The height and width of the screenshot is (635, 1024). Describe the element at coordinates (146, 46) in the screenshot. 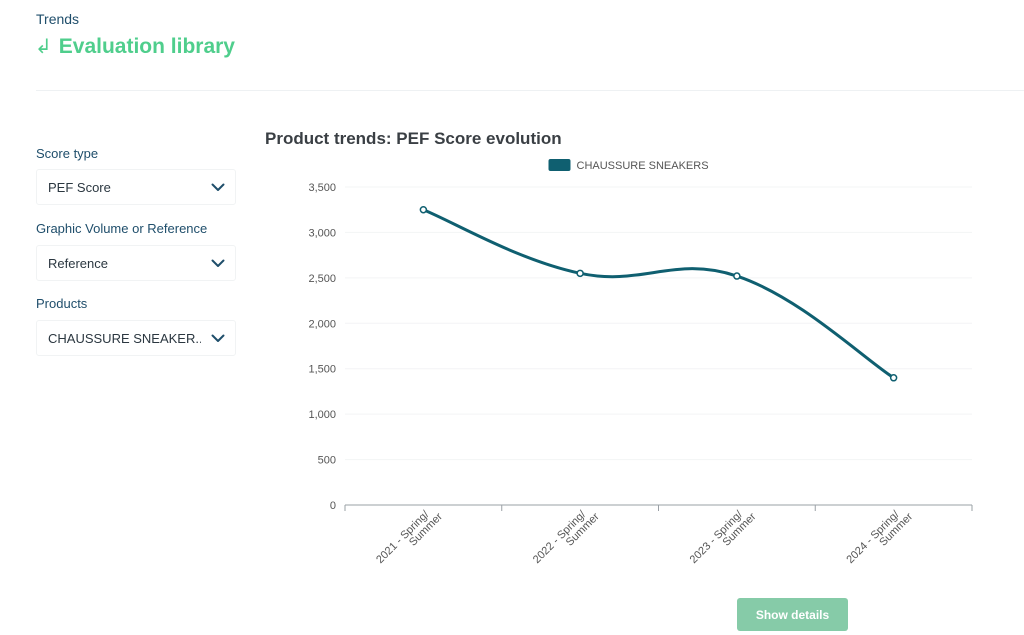

I see `back-link-label: Evaluation library` at that location.